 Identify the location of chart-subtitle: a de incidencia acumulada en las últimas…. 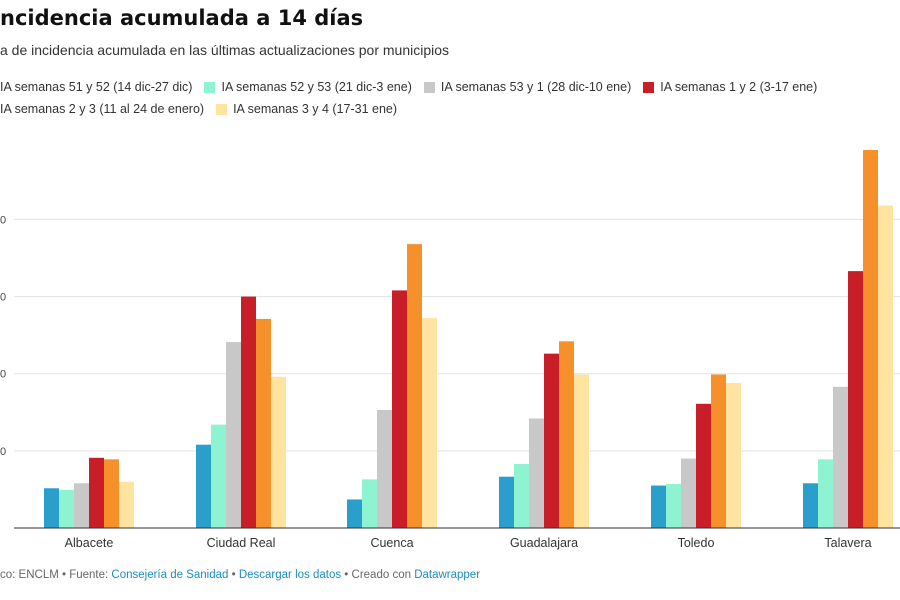
(225, 50).